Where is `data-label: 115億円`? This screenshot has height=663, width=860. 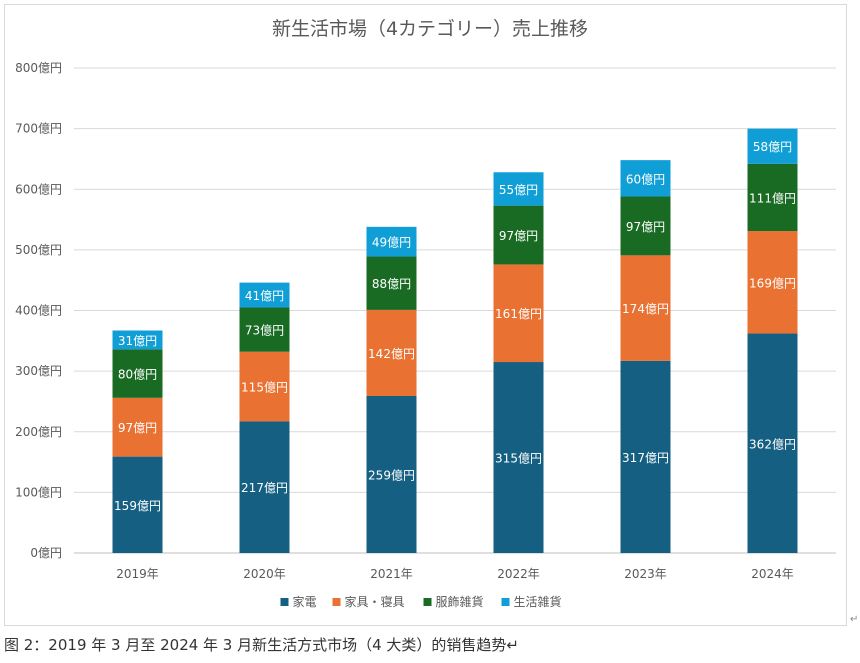
data-label: 115億円 is located at coordinates (264, 388).